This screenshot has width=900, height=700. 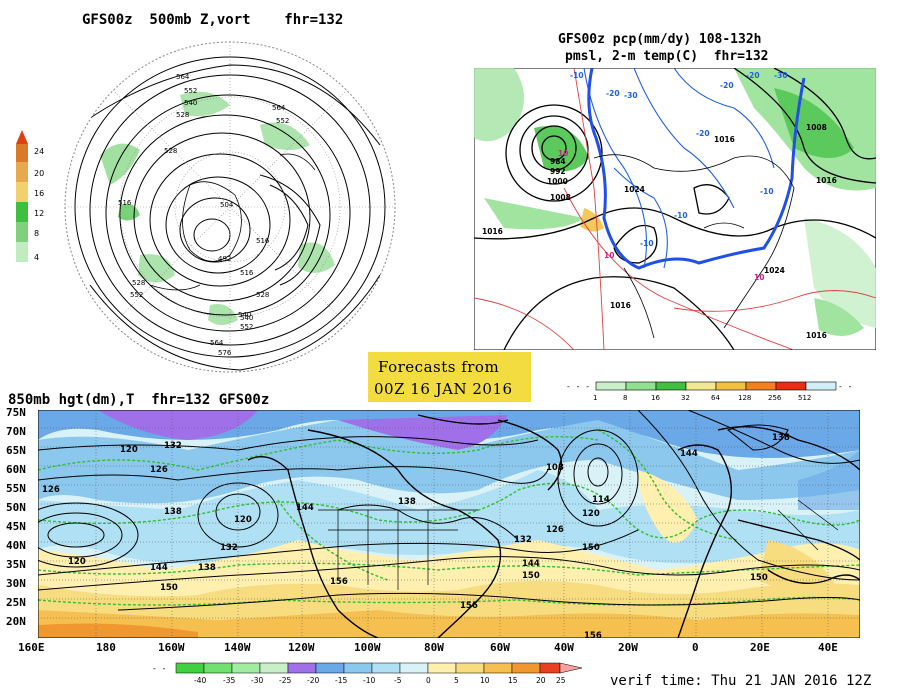 What do you see at coordinates (595, 398) in the screenshot?
I see `cbar-tr-lbl: 1` at bounding box center [595, 398].